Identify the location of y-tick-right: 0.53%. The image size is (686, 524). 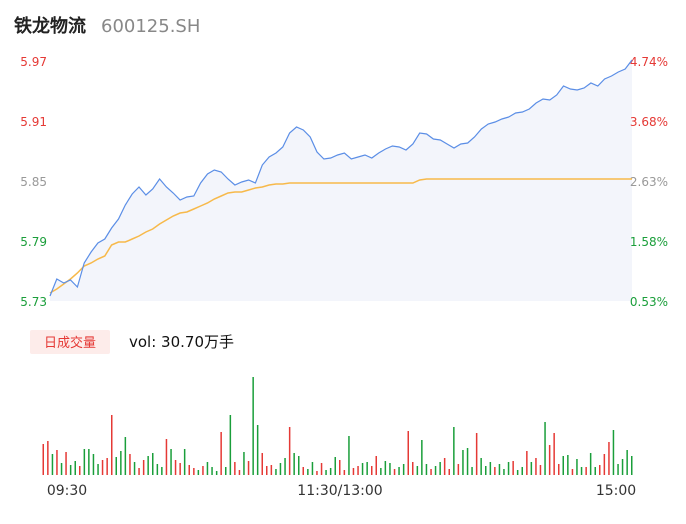
(649, 302).